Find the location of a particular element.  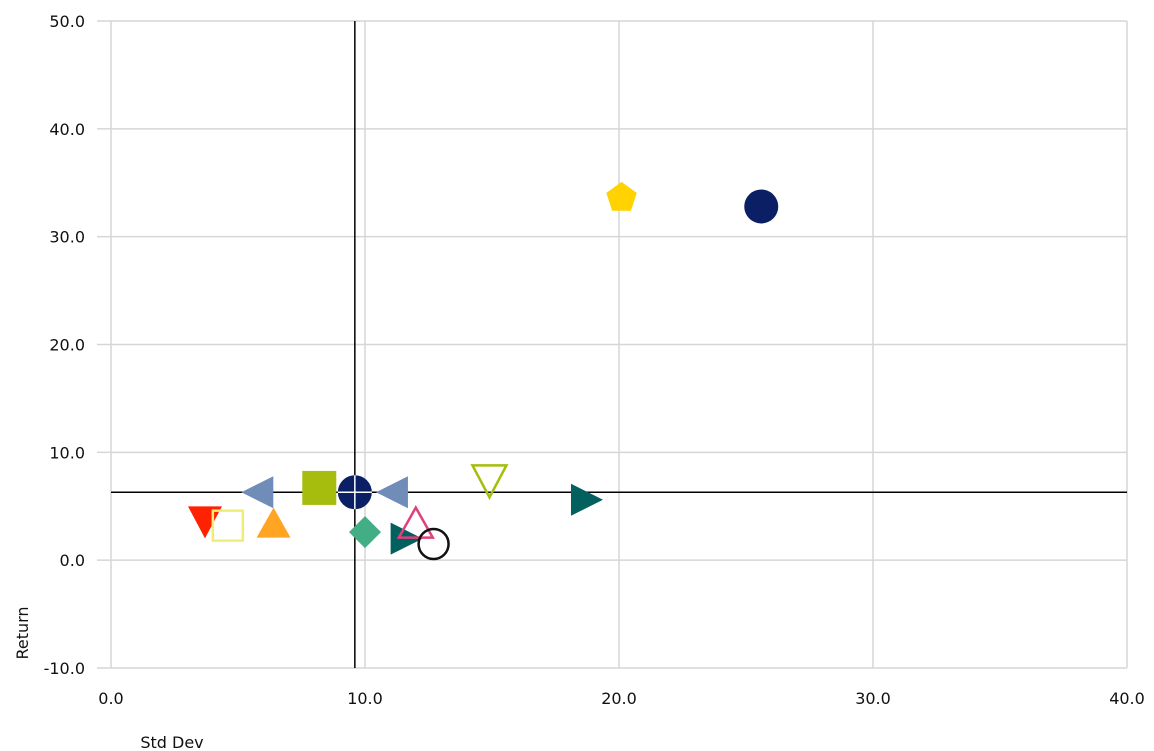

y-tick-label: 20.0 is located at coordinates (67, 345).